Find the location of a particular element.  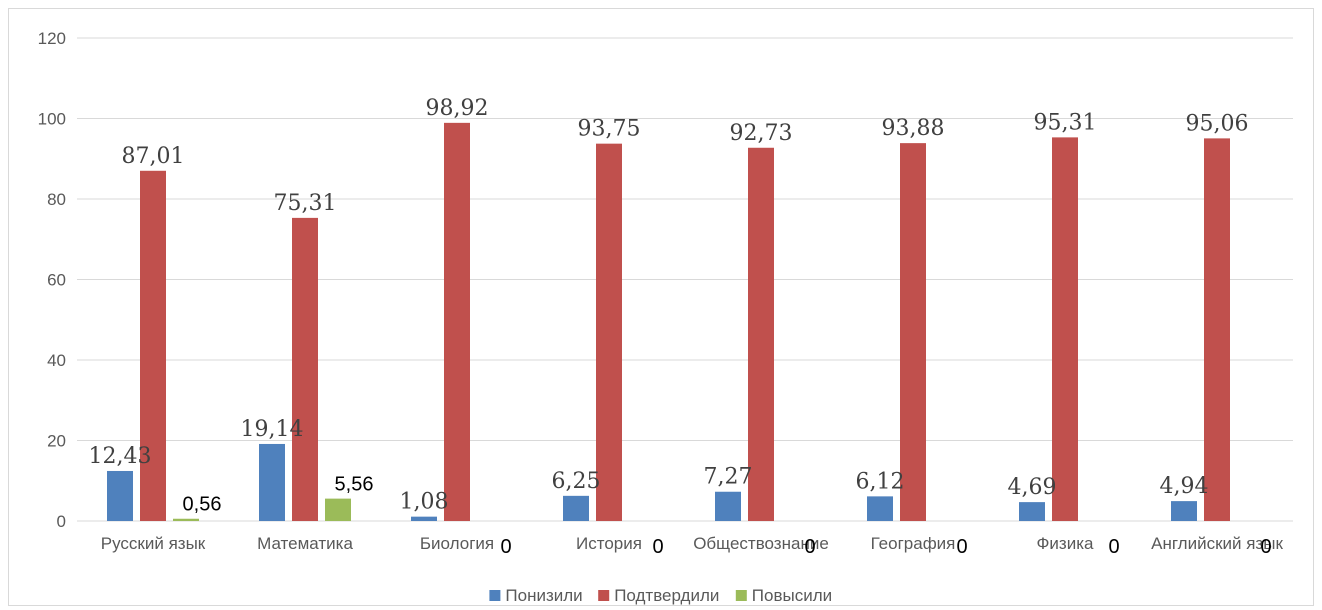

data-label: 7,27 is located at coordinates (728, 477).